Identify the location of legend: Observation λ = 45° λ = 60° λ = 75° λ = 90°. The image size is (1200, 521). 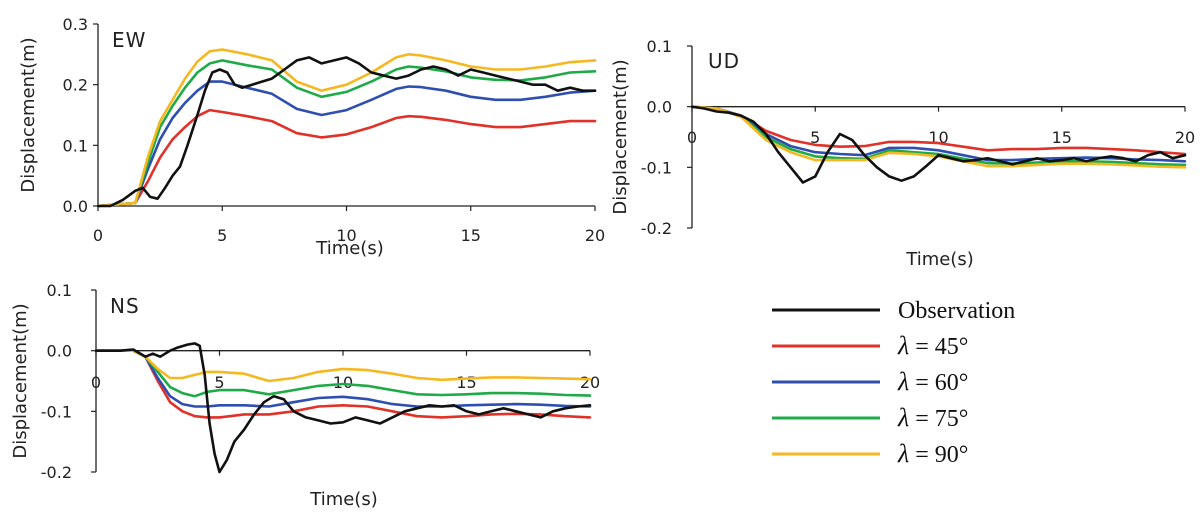
(893, 383).